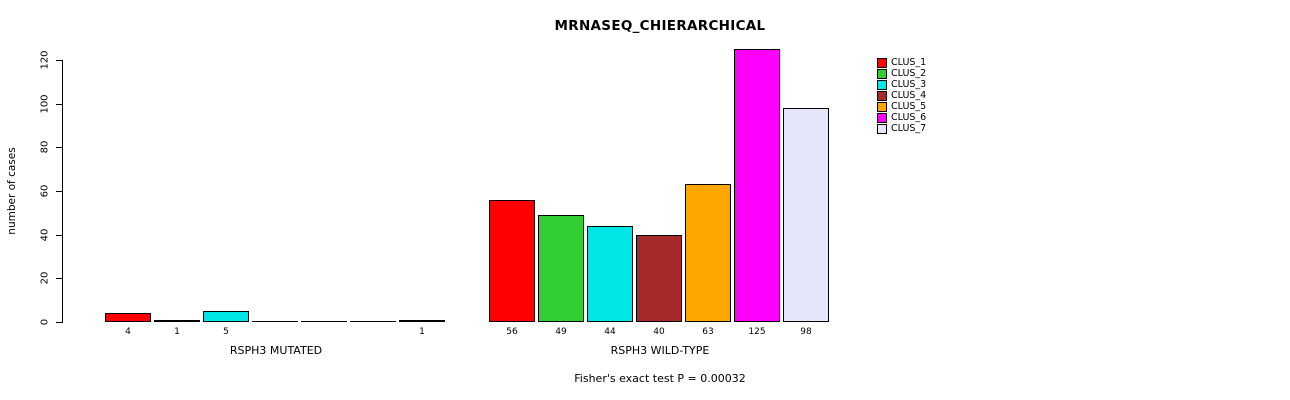 Image resolution: width=1290 pixels, height=400 pixels. I want to click on legend-label: CLUS_5, so click(909, 106).